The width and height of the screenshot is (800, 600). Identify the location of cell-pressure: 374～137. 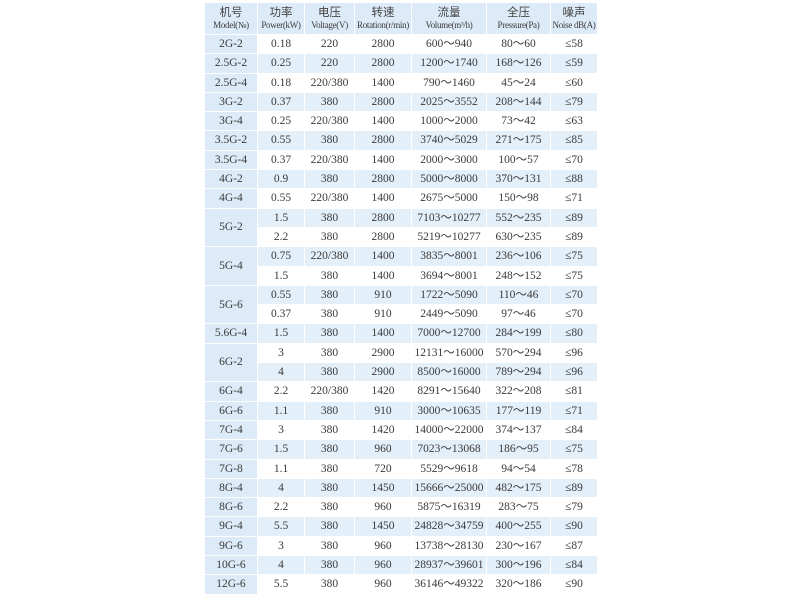
(518, 430).